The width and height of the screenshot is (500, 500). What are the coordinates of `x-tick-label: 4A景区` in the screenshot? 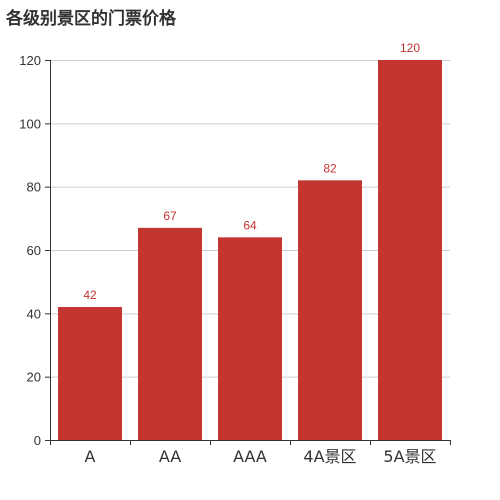 It's located at (329, 456).